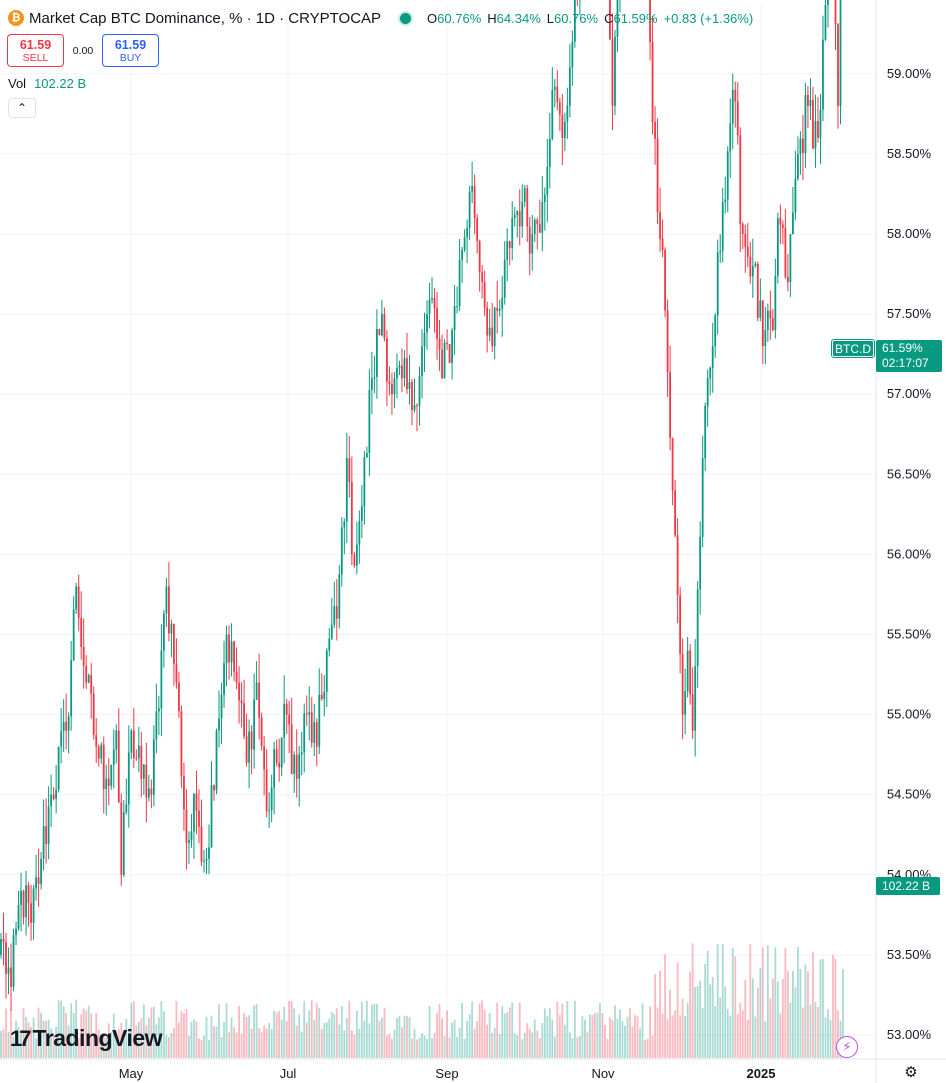 The height and width of the screenshot is (1083, 946). Describe the element at coordinates (35, 50) in the screenshot. I see `sell-button: 61.59 SELL` at that location.